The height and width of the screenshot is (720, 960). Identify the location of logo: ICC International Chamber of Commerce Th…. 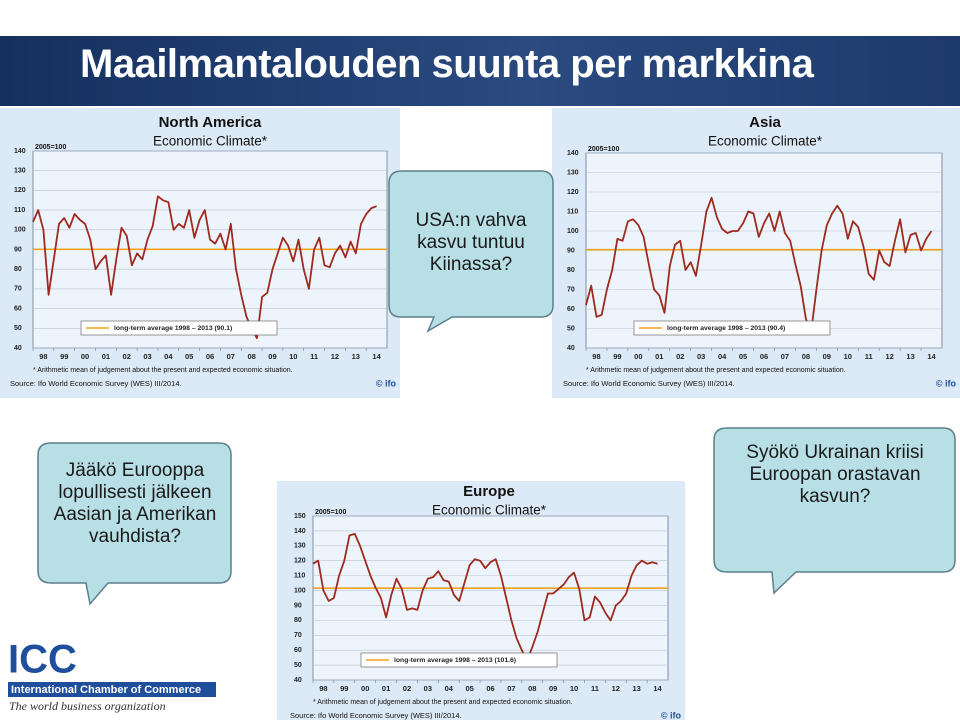
(112, 675).